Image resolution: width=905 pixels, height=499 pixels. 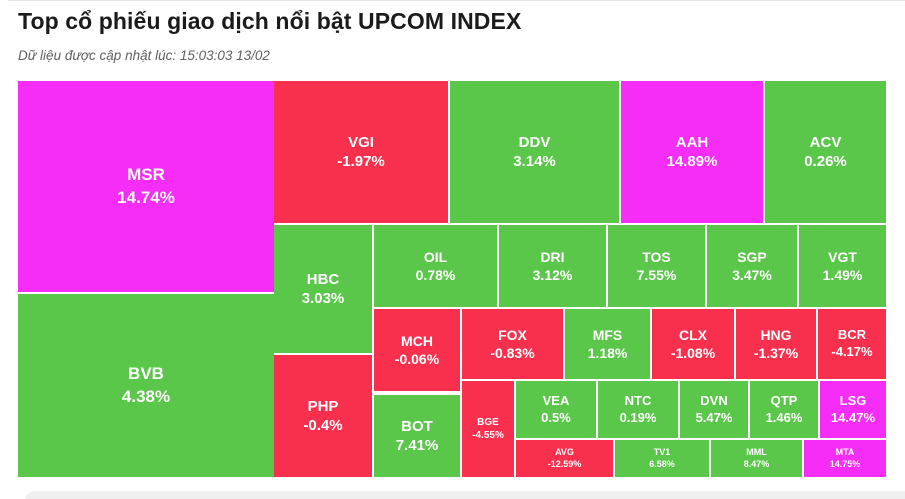 What do you see at coordinates (435, 275) in the screenshot?
I see `change-percent-label: 0.78%` at bounding box center [435, 275].